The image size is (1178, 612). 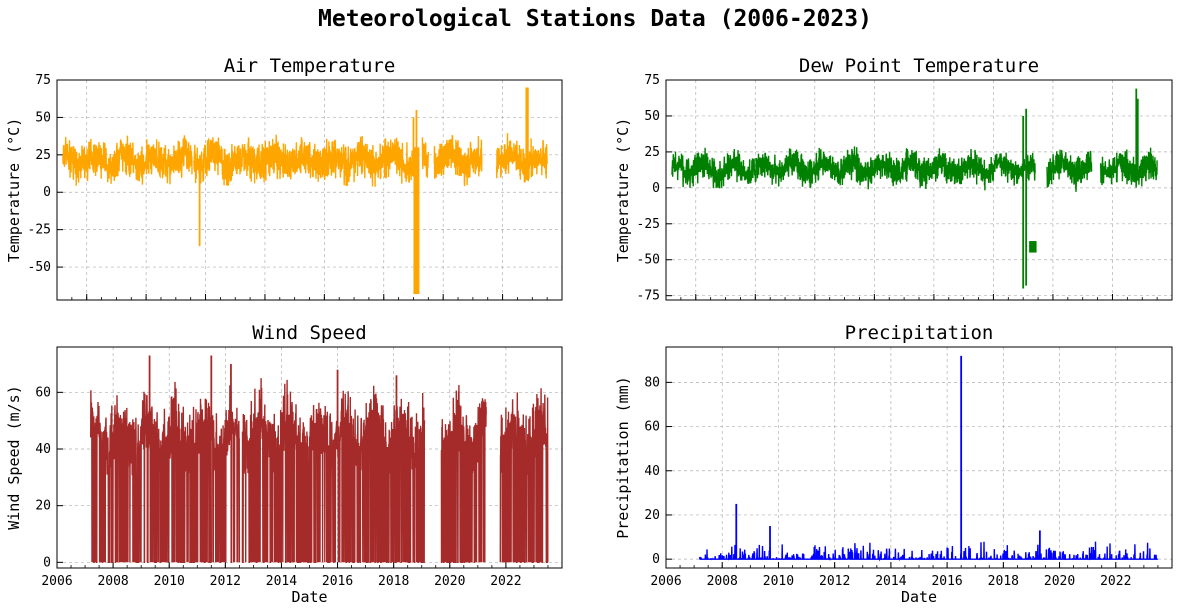 I want to click on figure-title: Meteorological Stations Data (2006-2023), so click(x=595, y=19).